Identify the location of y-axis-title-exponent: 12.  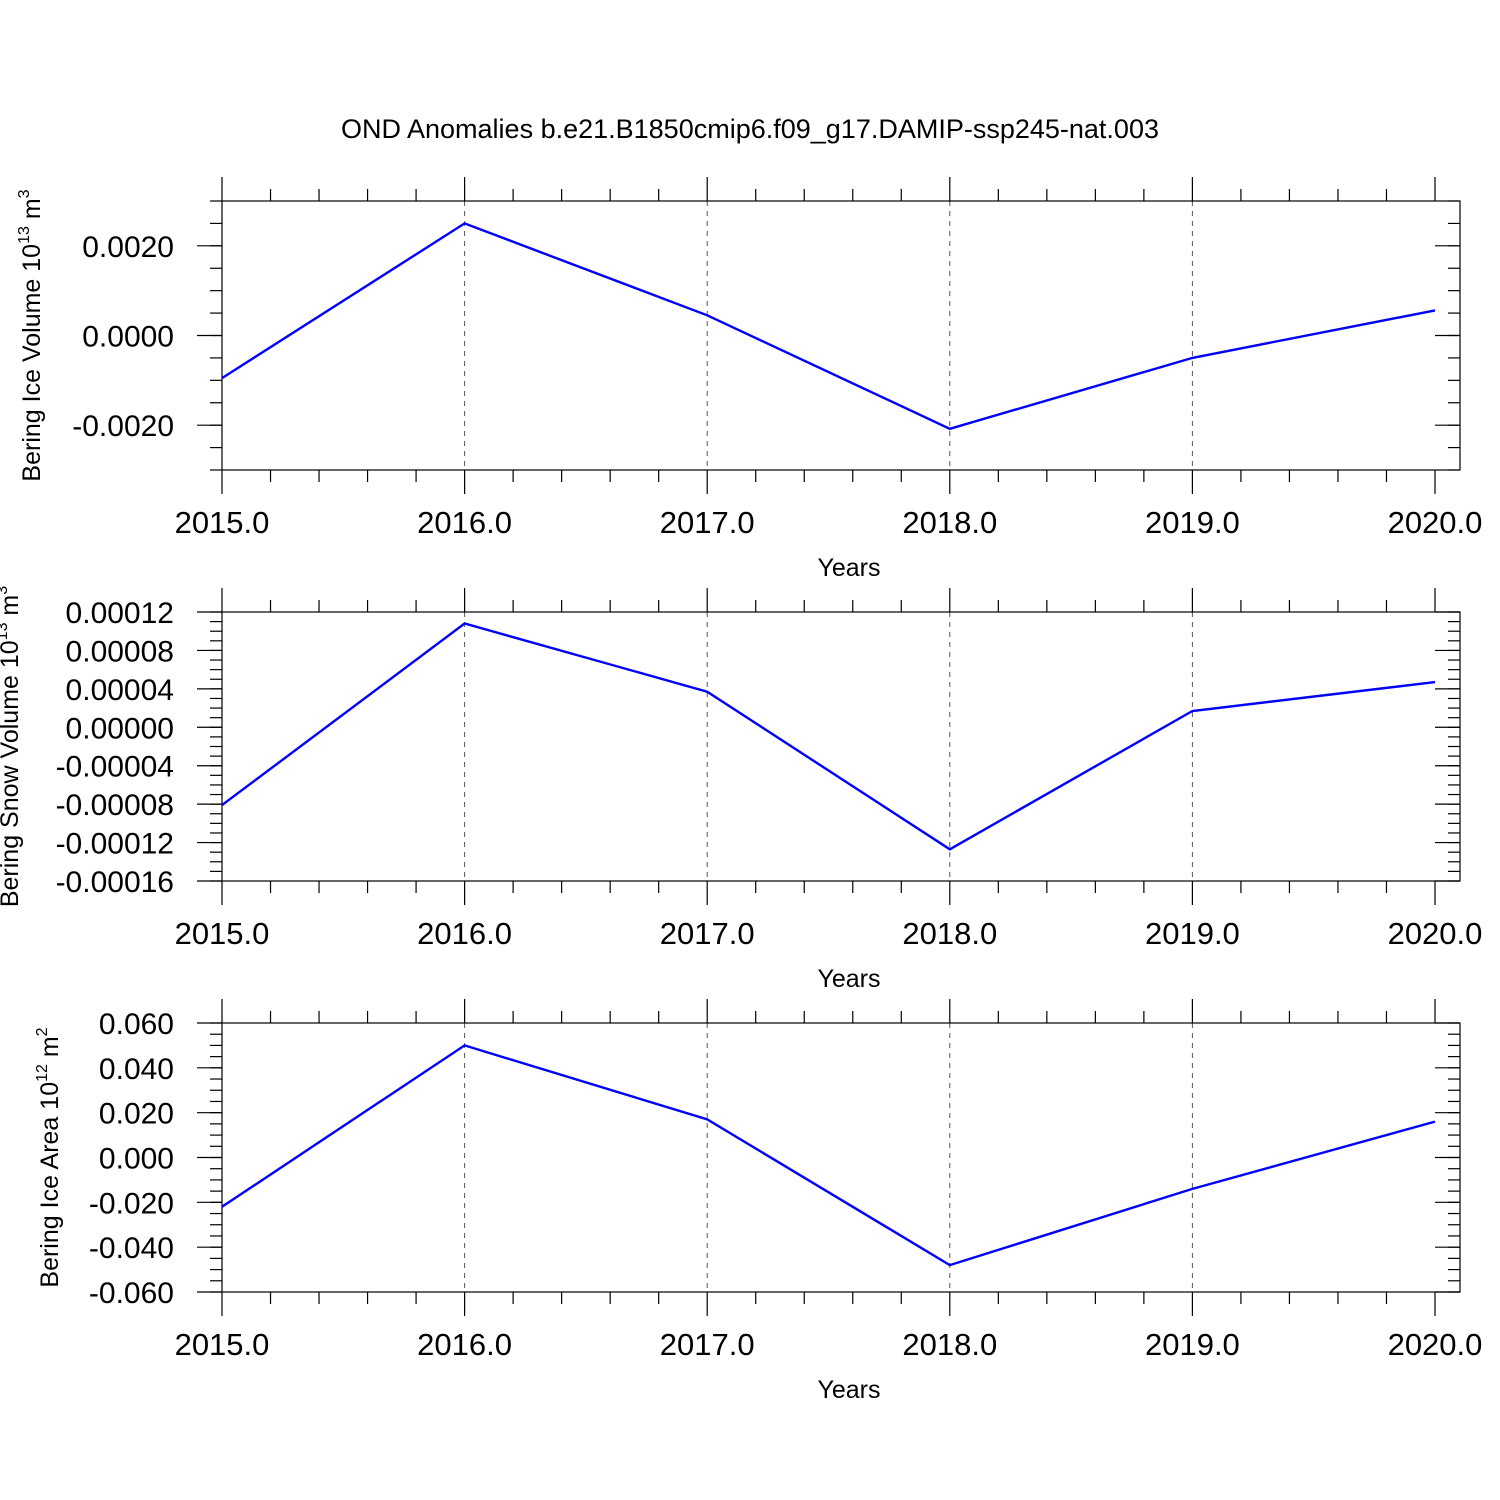
(42, 1073).